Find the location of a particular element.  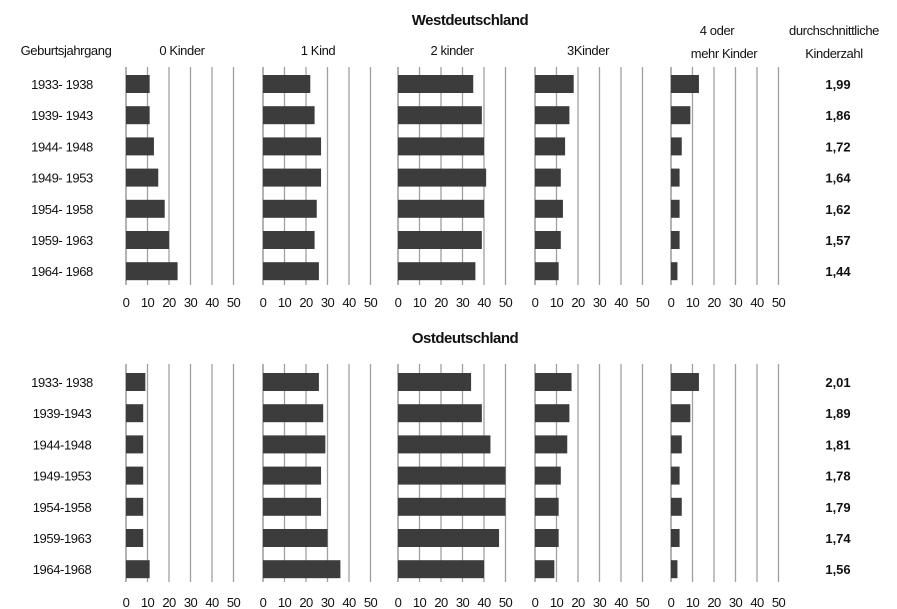

panel-header-1: 1 Kind is located at coordinates (318, 50).